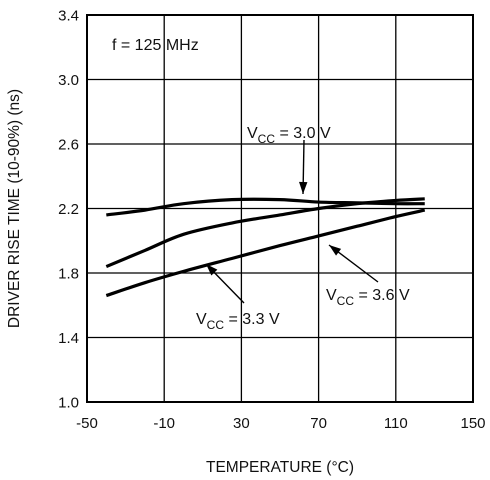  I want to click on y-tick-label: 2.2, so click(68, 209).